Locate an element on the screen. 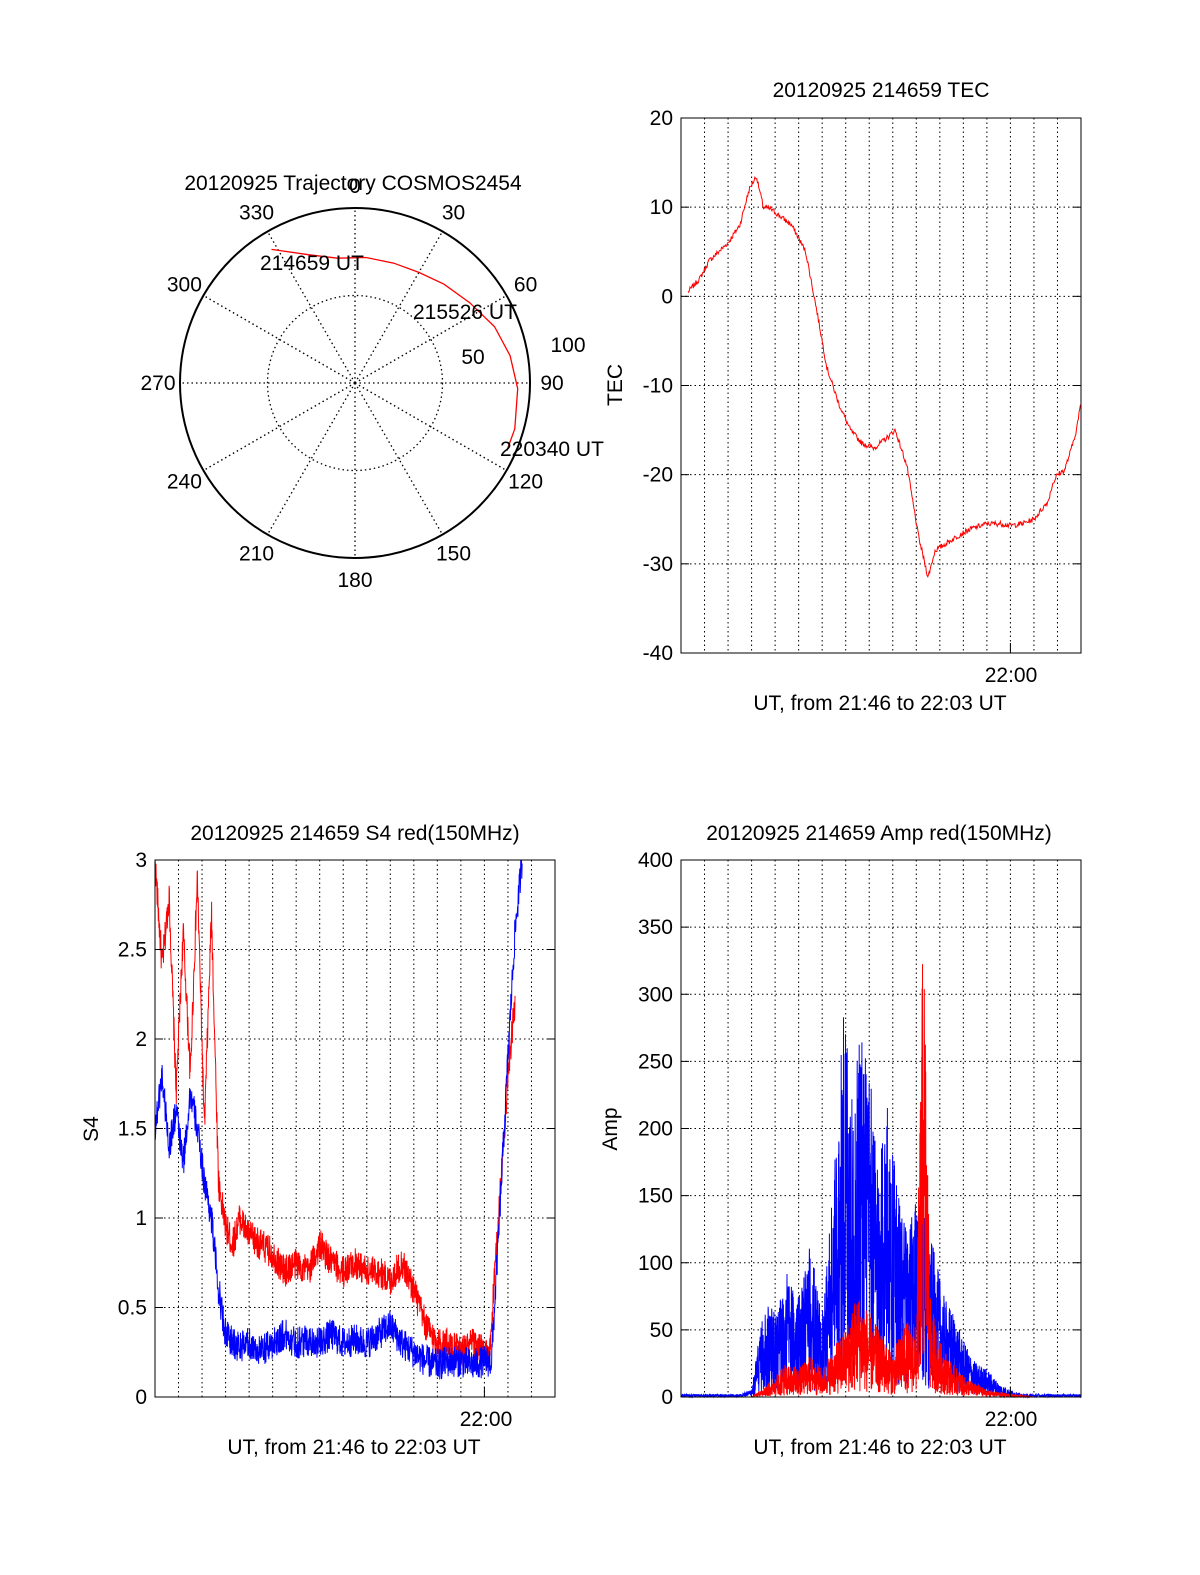 This screenshot has width=1200, height=1575. polar-grid is located at coordinates (355, 383).